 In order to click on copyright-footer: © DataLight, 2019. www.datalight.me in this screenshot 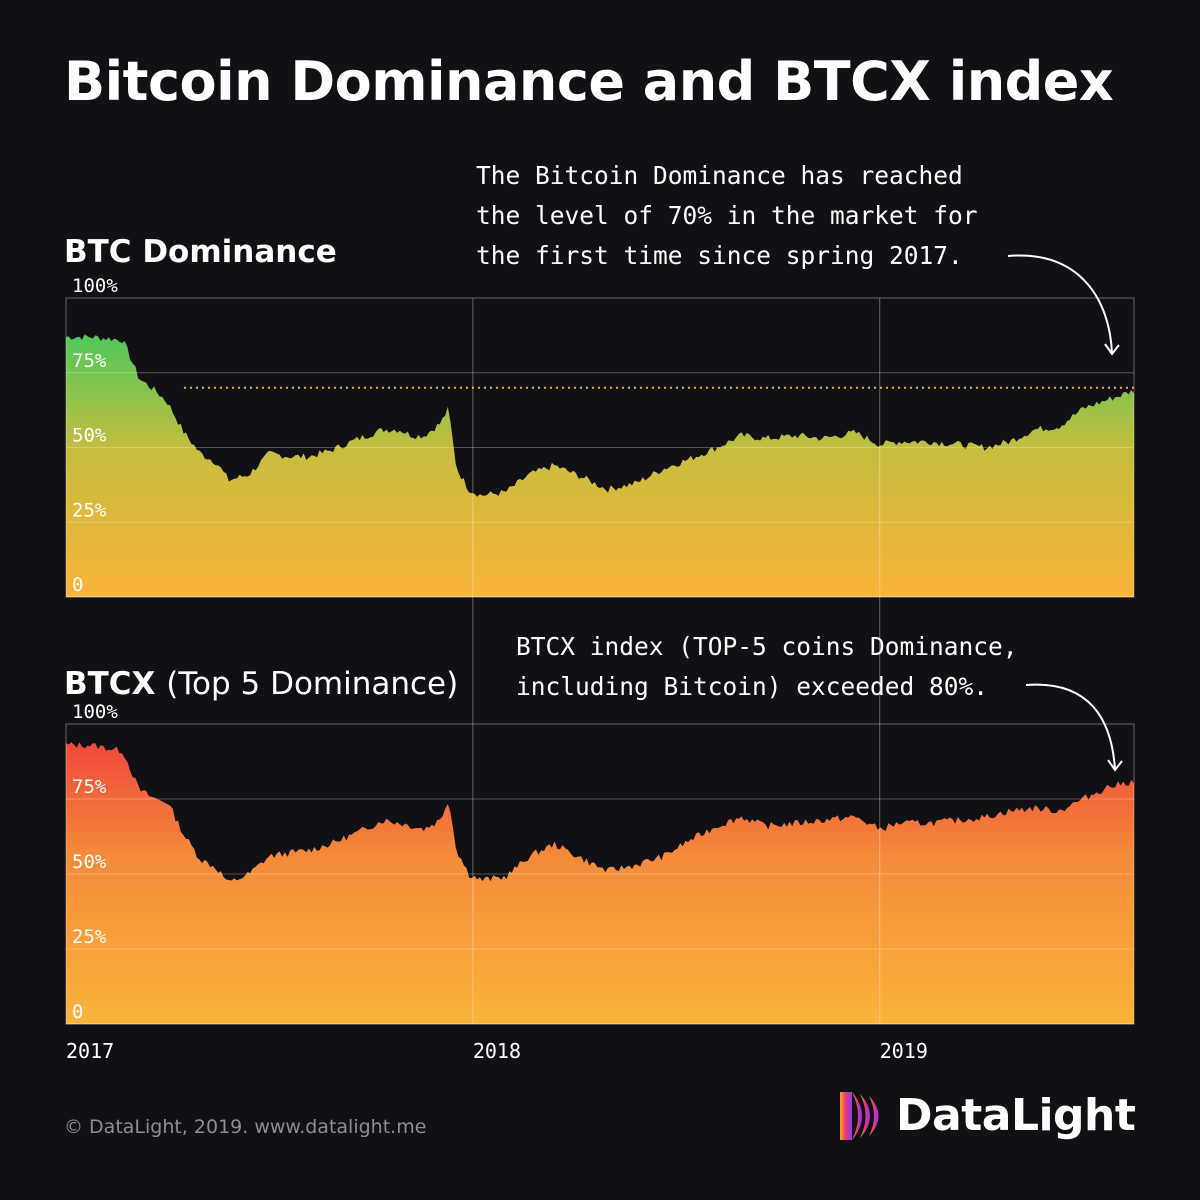, I will do `click(245, 1127)`.